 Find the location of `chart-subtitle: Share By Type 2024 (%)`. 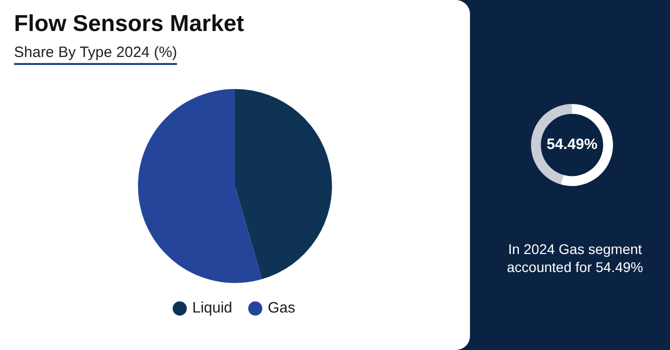

chart-subtitle: Share By Type 2024 (%) is located at coordinates (96, 54).